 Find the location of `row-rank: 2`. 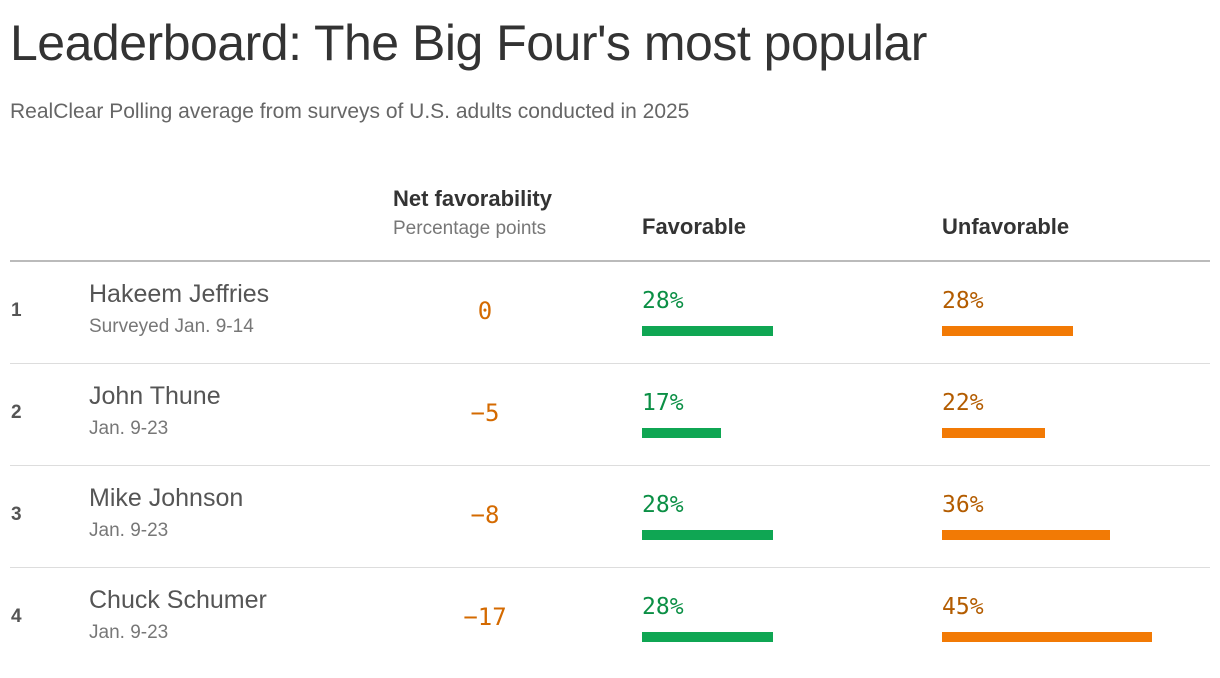

row-rank: 2 is located at coordinates (16, 412).